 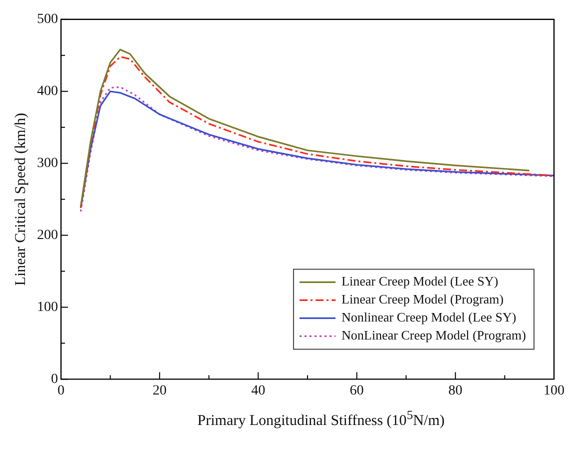 What do you see at coordinates (434, 335) in the screenshot?
I see `legend-label: NonLinear Creep Model (Program)` at bounding box center [434, 335].